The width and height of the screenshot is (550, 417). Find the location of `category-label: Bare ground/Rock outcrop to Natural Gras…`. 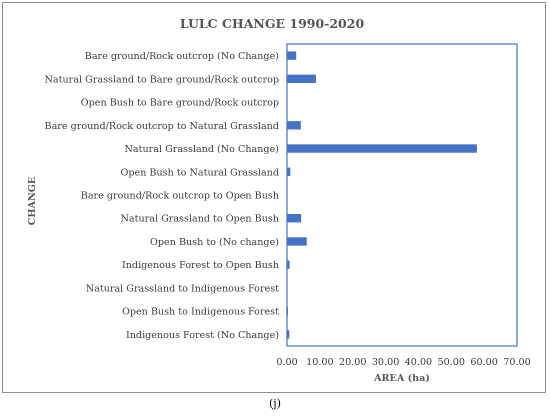

category-label: Bare ground/Rock outcrop to Natural Gras… is located at coordinates (162, 126).